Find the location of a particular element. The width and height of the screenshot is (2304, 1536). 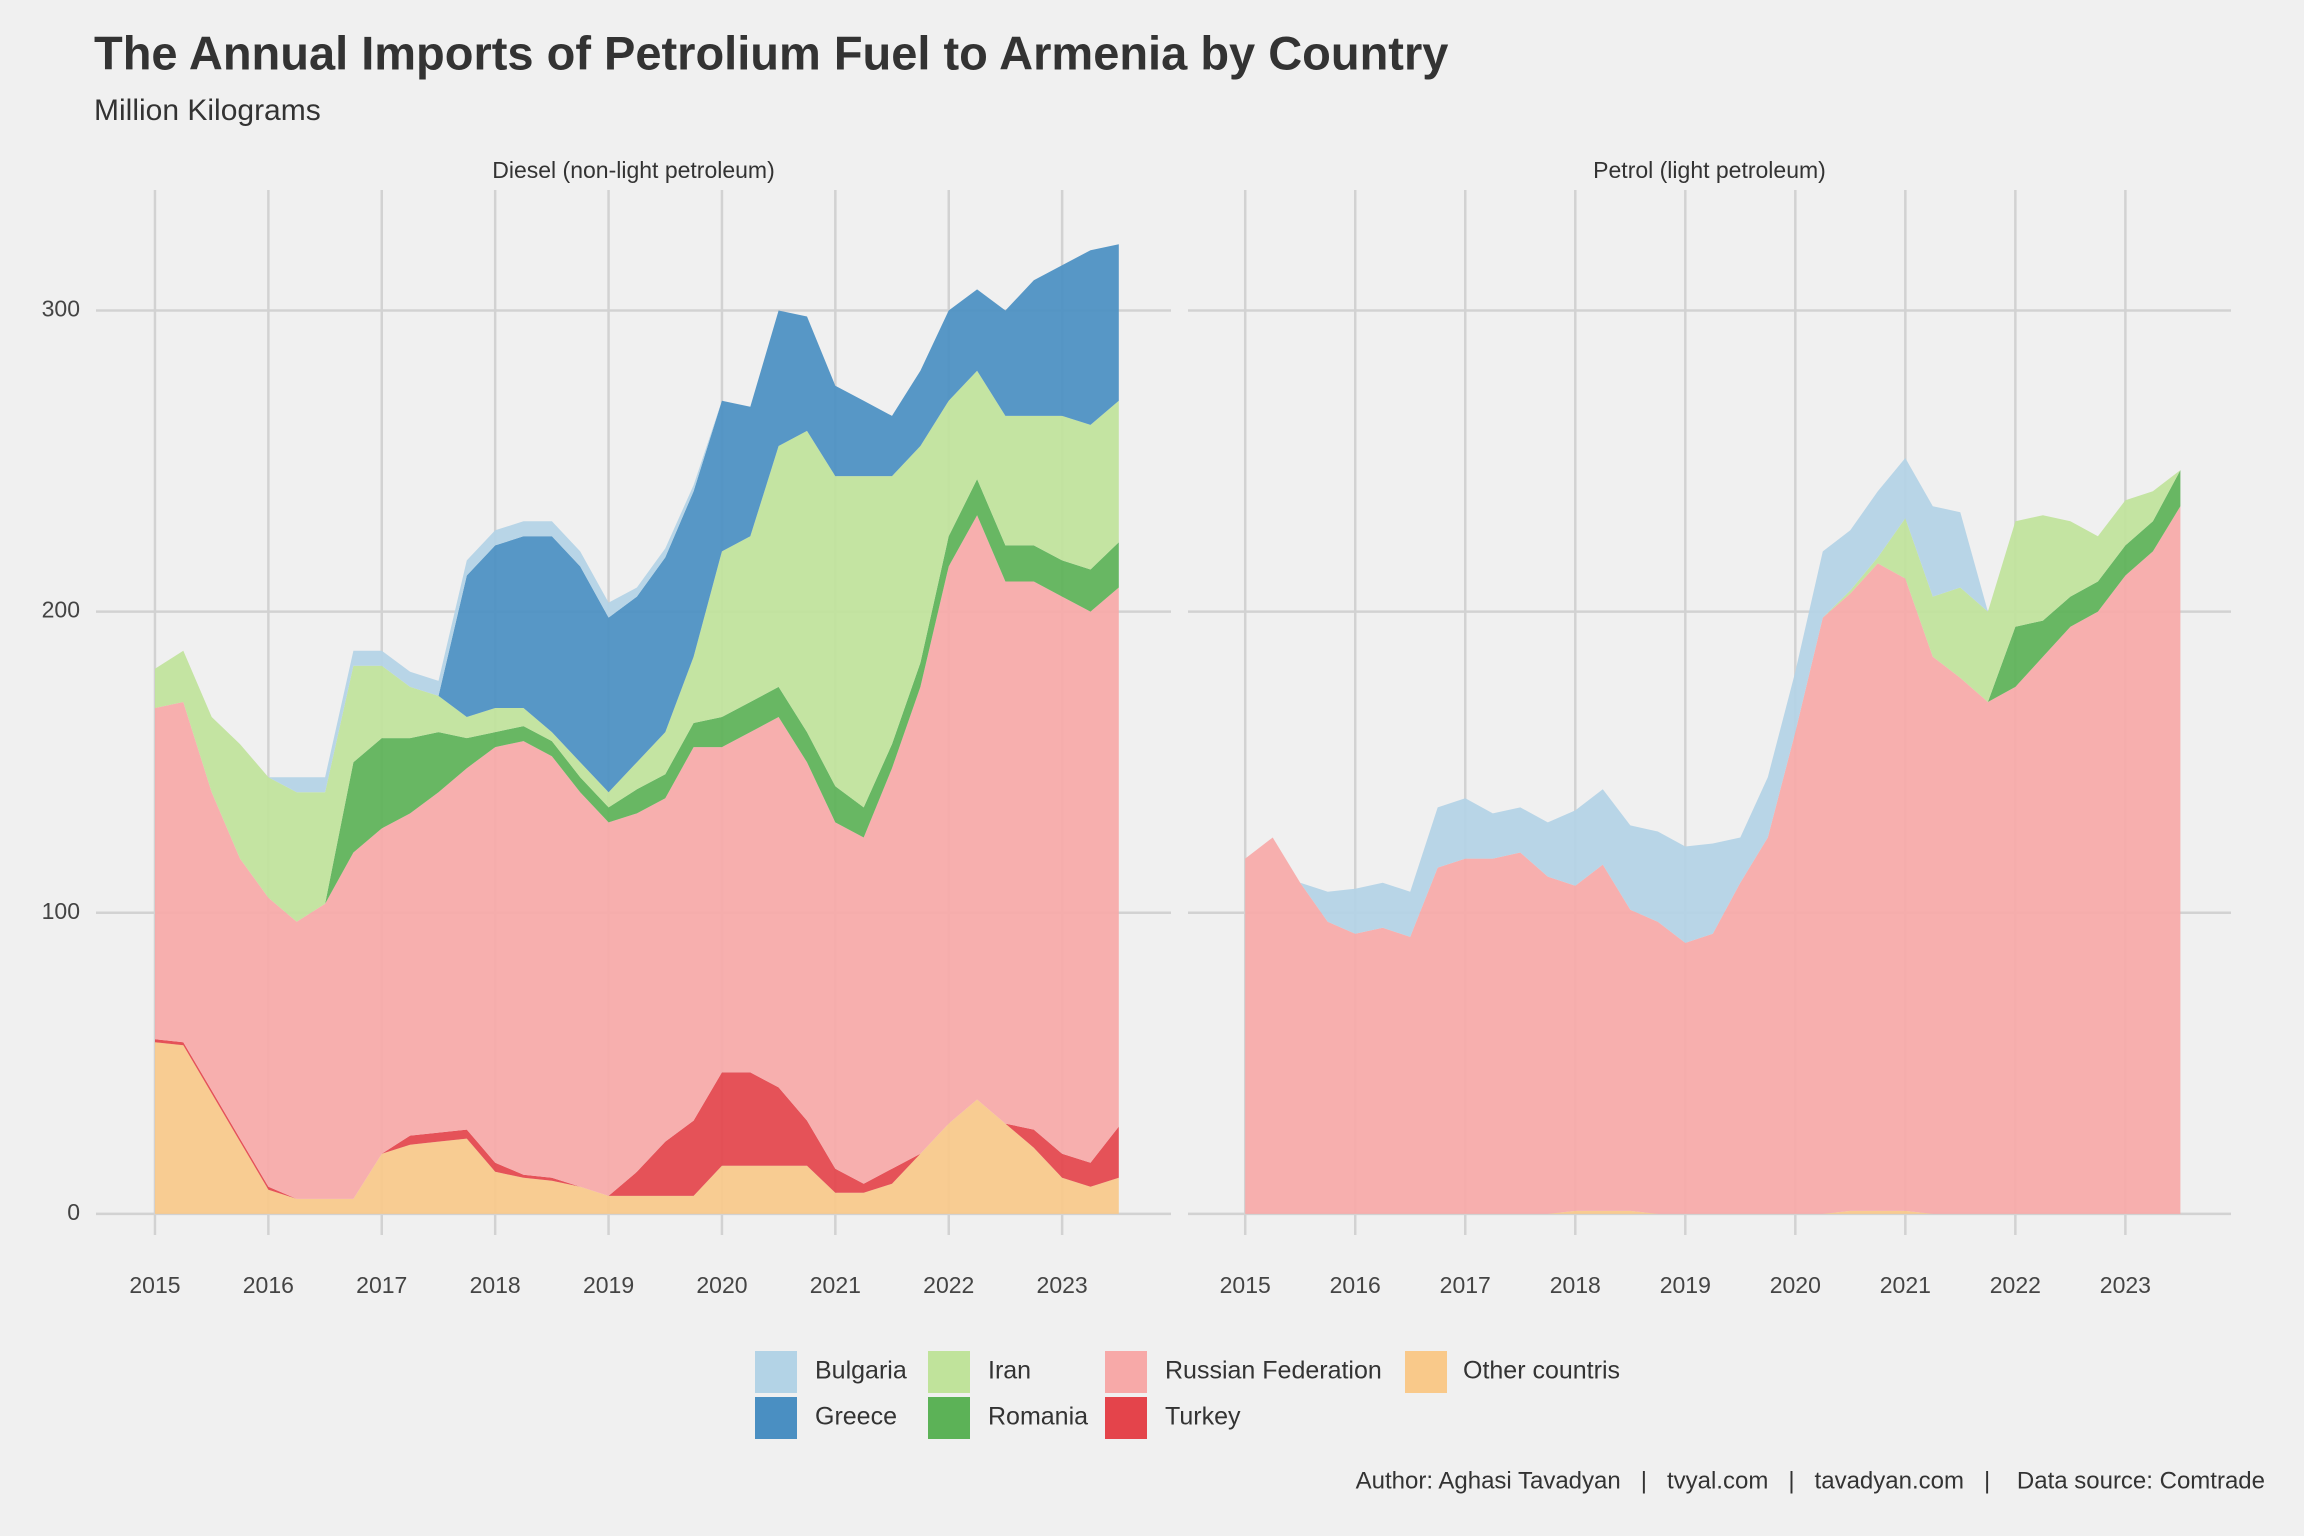

legend-label: Greece is located at coordinates (856, 1417).